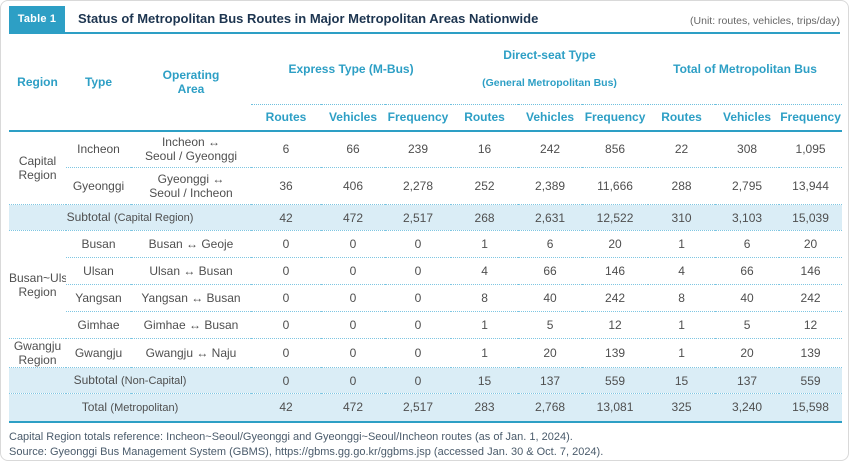 Image resolution: width=849 pixels, height=461 pixels. I want to click on type-cell: Yangsan, so click(98, 298).